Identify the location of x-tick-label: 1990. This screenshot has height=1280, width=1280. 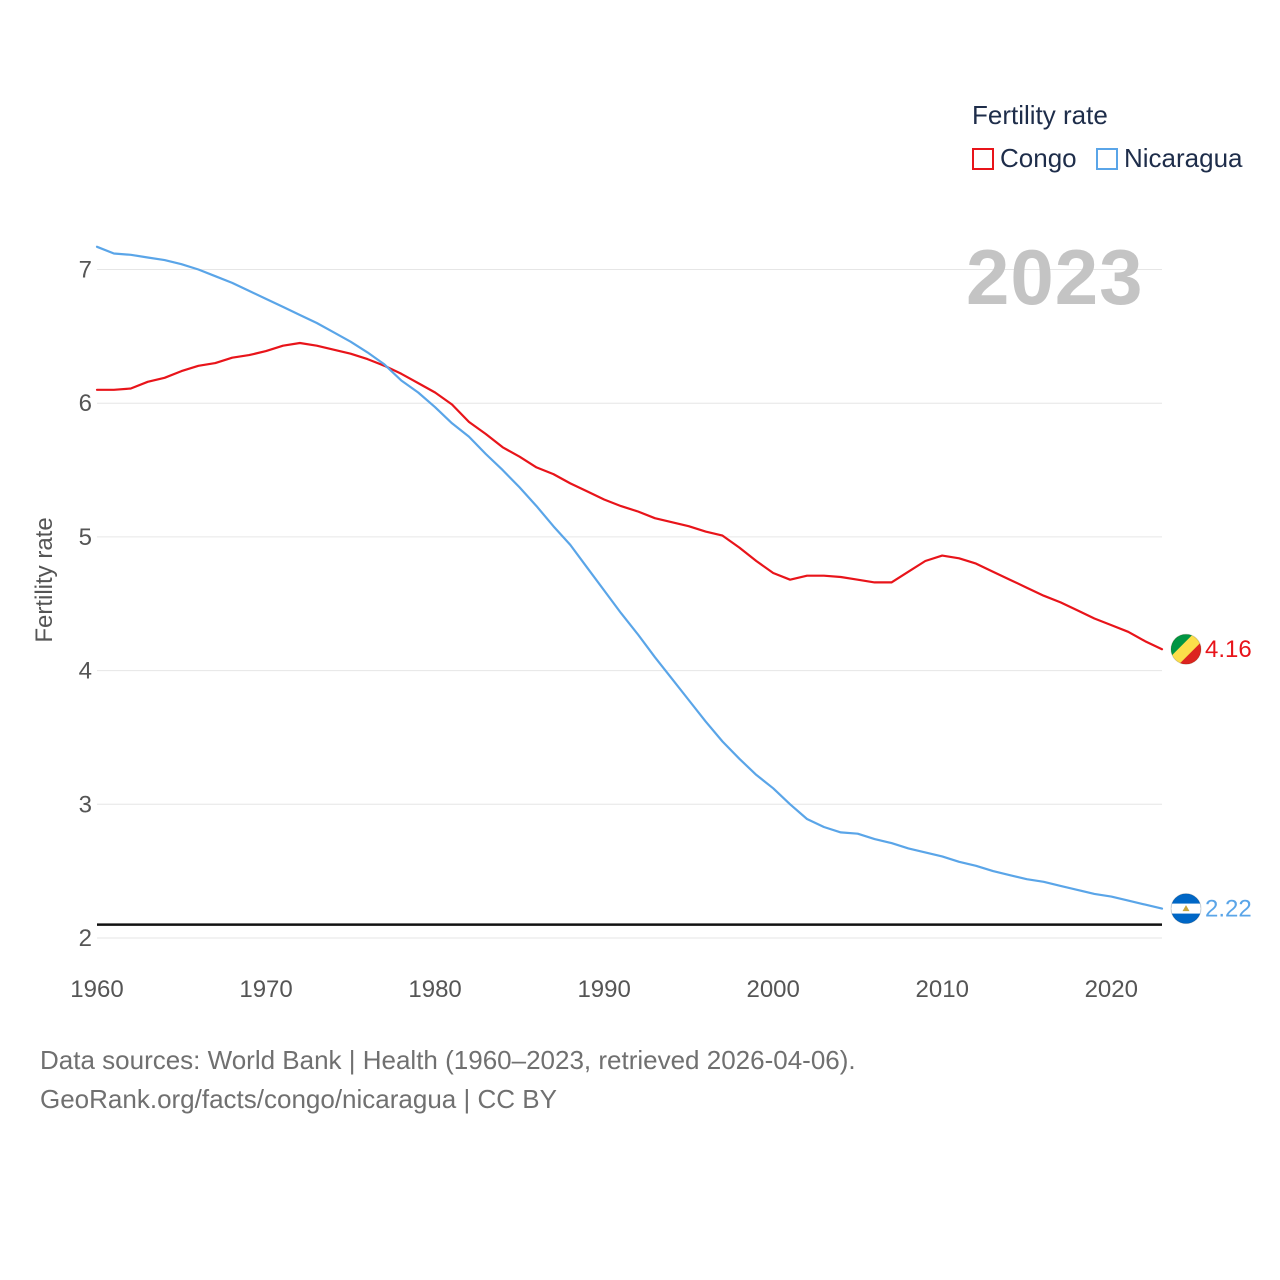
(603, 989).